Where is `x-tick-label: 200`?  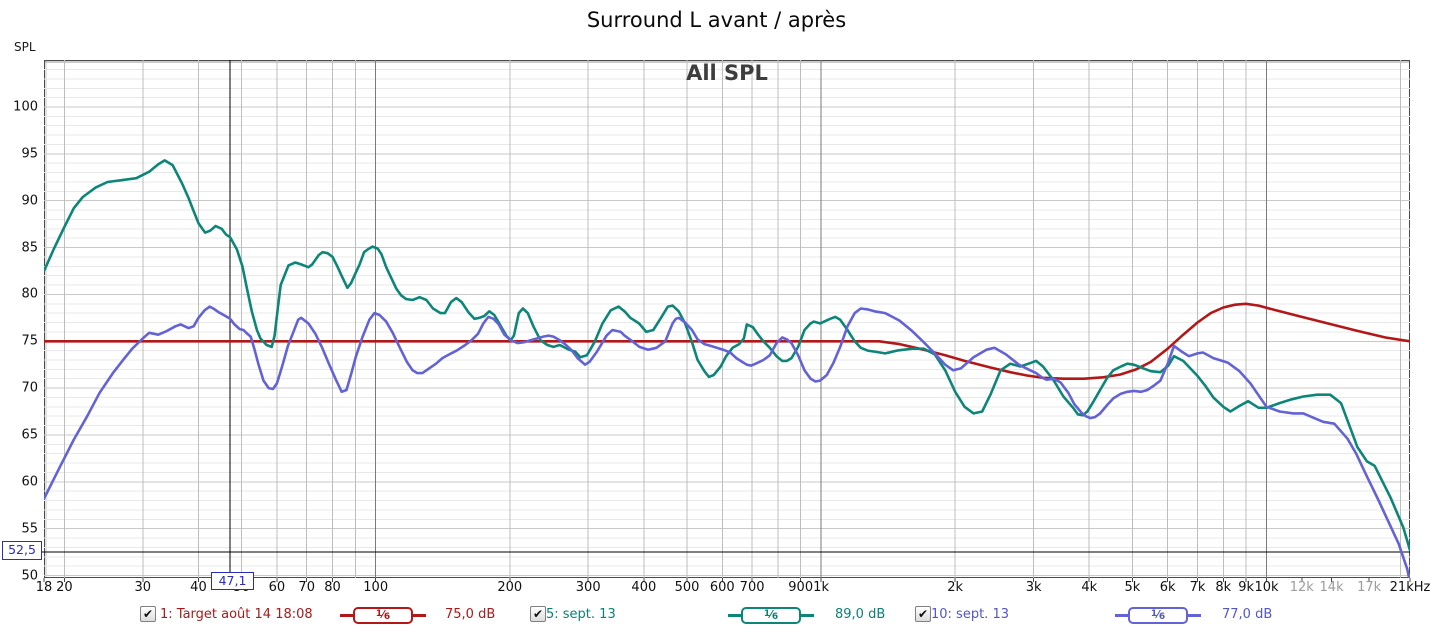
x-tick-label: 200 is located at coordinates (510, 587).